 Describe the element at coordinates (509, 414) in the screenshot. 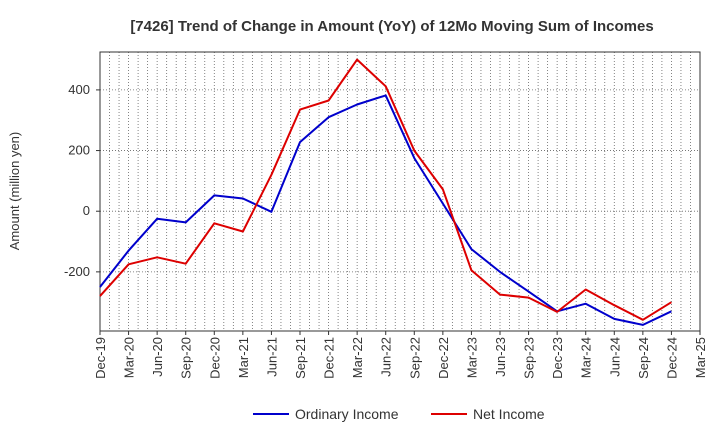

I see `legend-label: Net Income` at that location.